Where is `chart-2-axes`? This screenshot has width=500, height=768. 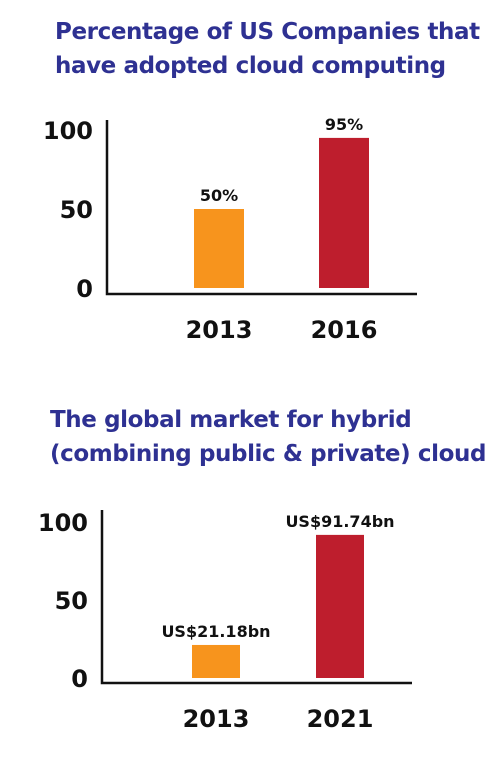 chart-2-axes is located at coordinates (256, 597).